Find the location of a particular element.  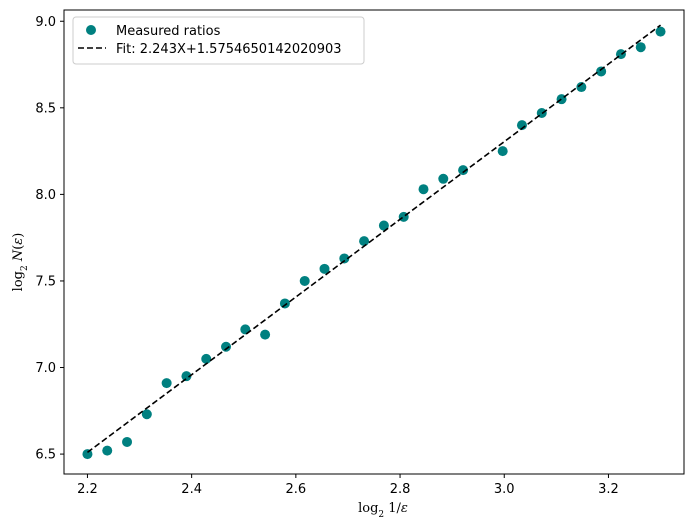

x-tick-label: 2.4 is located at coordinates (191, 489).